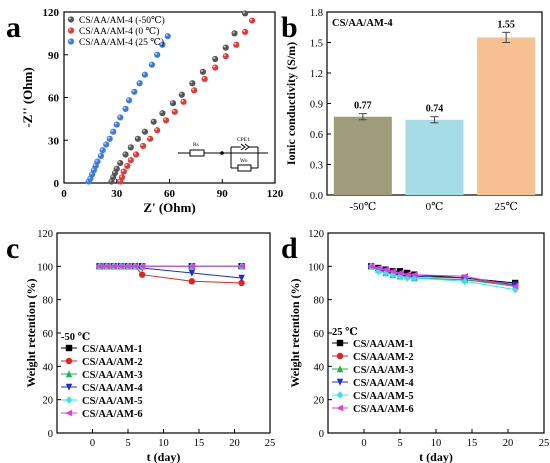 This screenshot has height=463, width=550. What do you see at coordinates (196, 145) in the screenshot?
I see `rs-label: Rs` at bounding box center [196, 145].